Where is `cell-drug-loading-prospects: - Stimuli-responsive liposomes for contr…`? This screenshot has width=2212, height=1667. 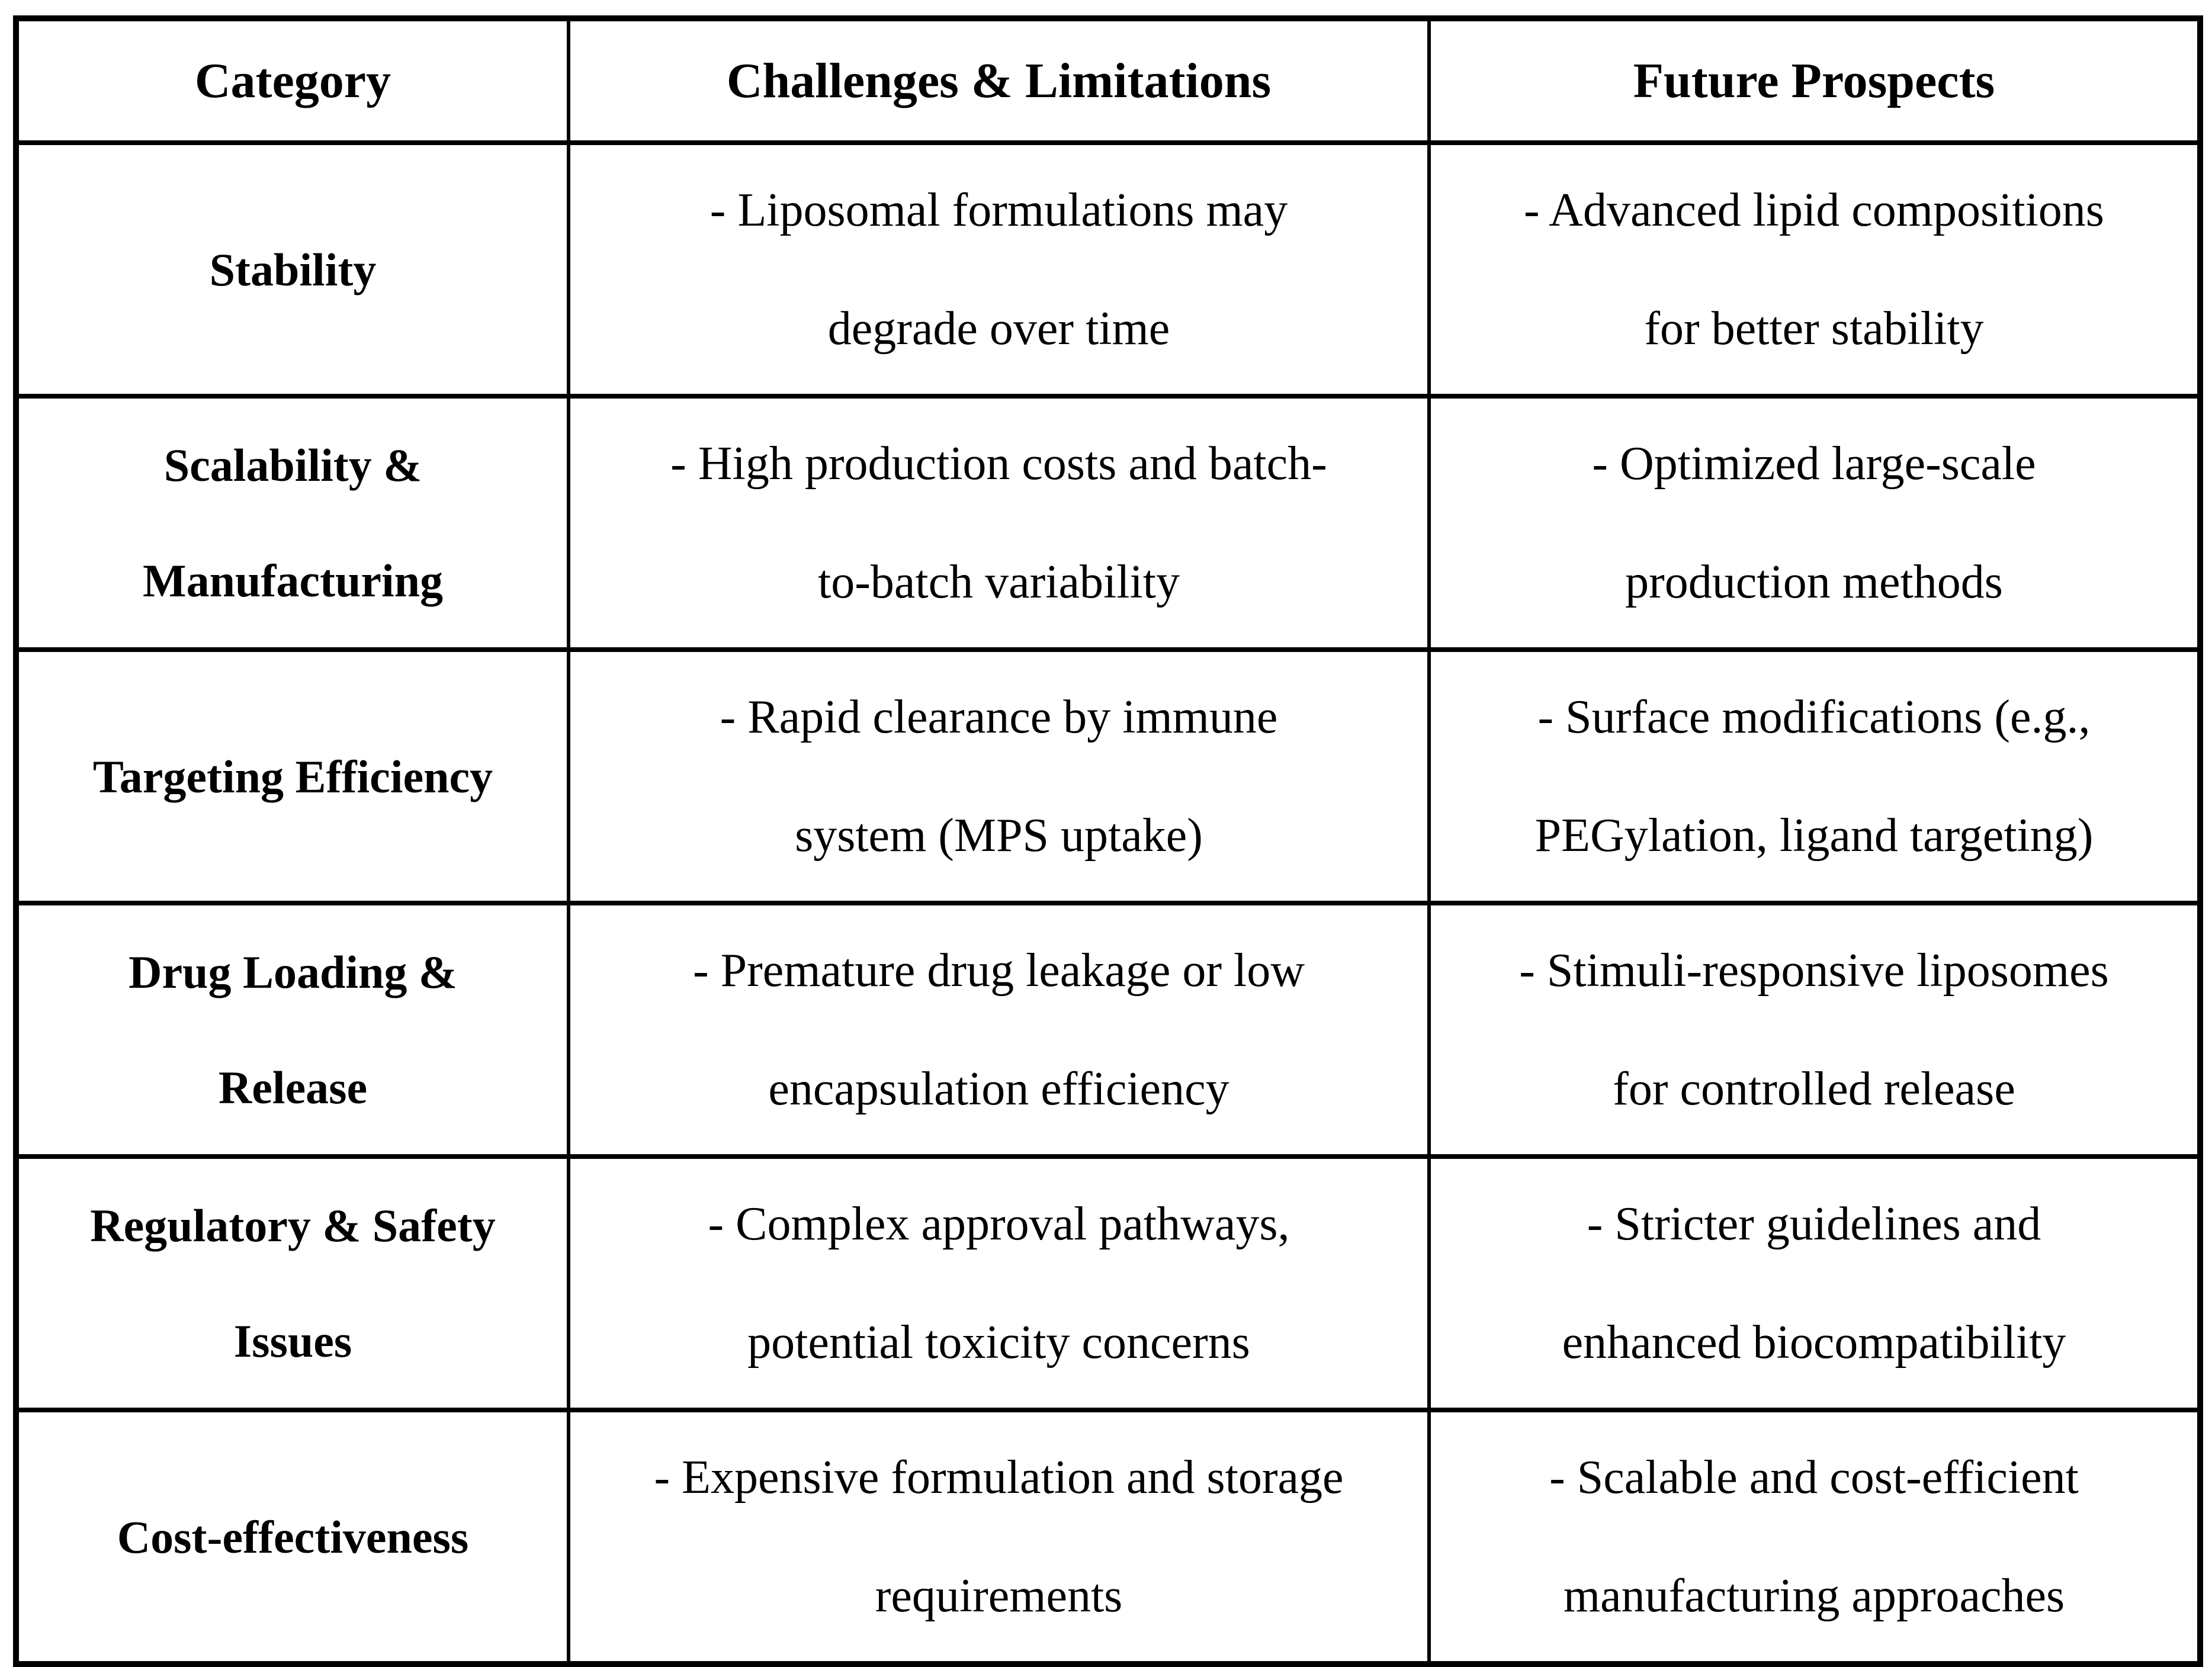 cell-drug-loading-prospects: - Stimuli-responsive liposomes for contr… is located at coordinates (1814, 1030).